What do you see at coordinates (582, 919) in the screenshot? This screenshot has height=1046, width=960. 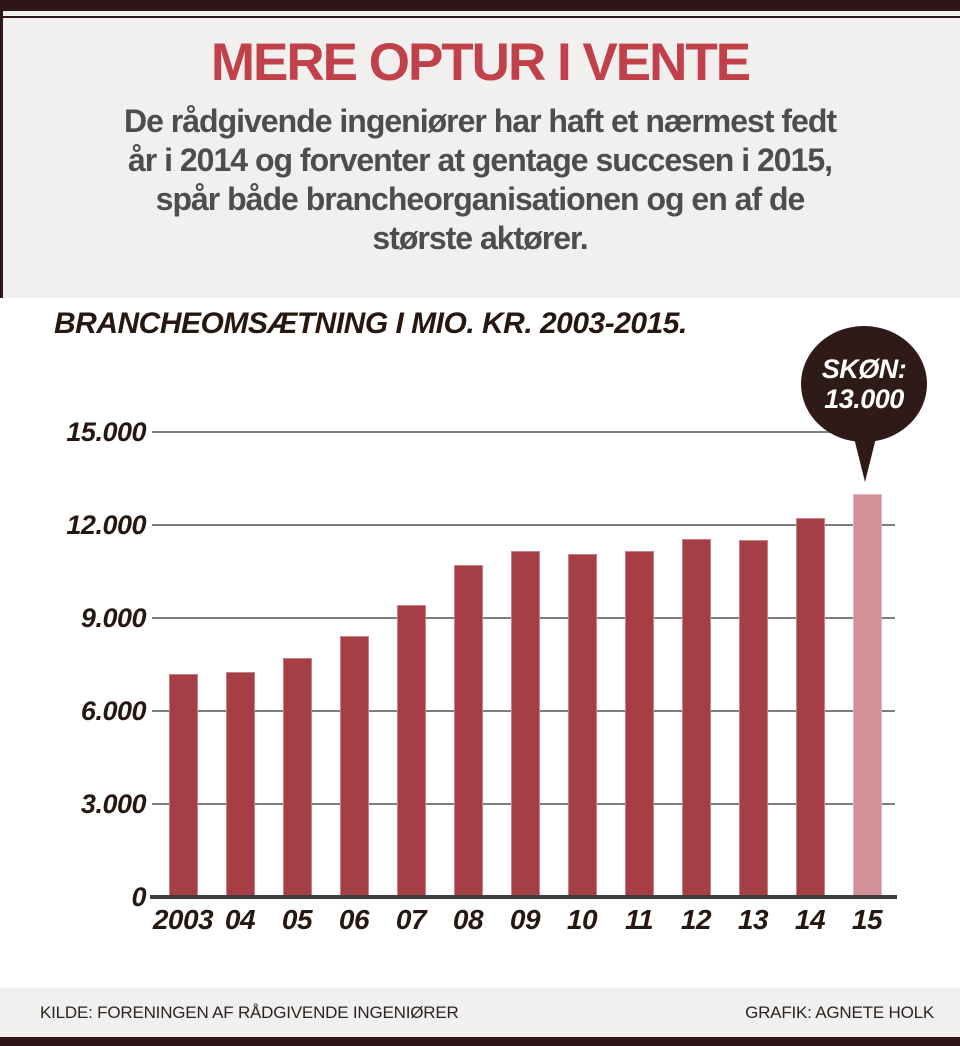 I see `x-axis-label: 10` at bounding box center [582, 919].